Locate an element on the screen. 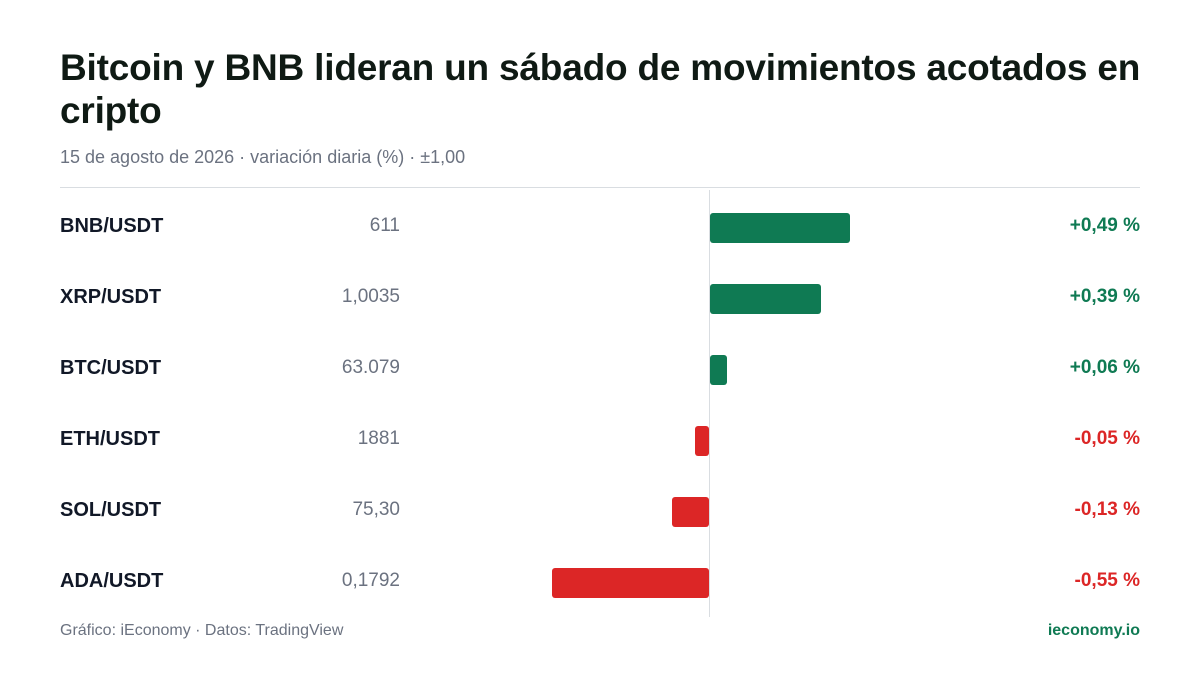 The image size is (1200, 675). zero-axis-line is located at coordinates (709, 403).